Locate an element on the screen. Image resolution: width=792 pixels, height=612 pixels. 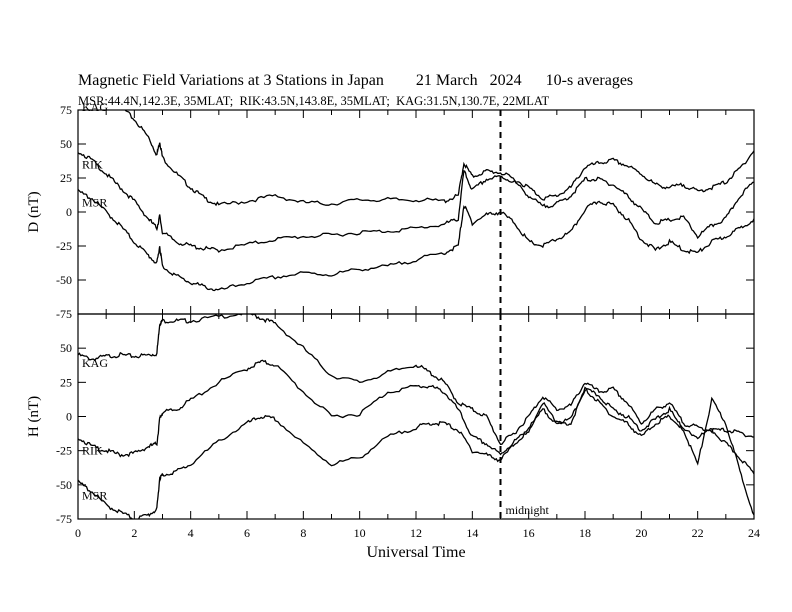
x-tick-label: 4 is located at coordinates (191, 533).